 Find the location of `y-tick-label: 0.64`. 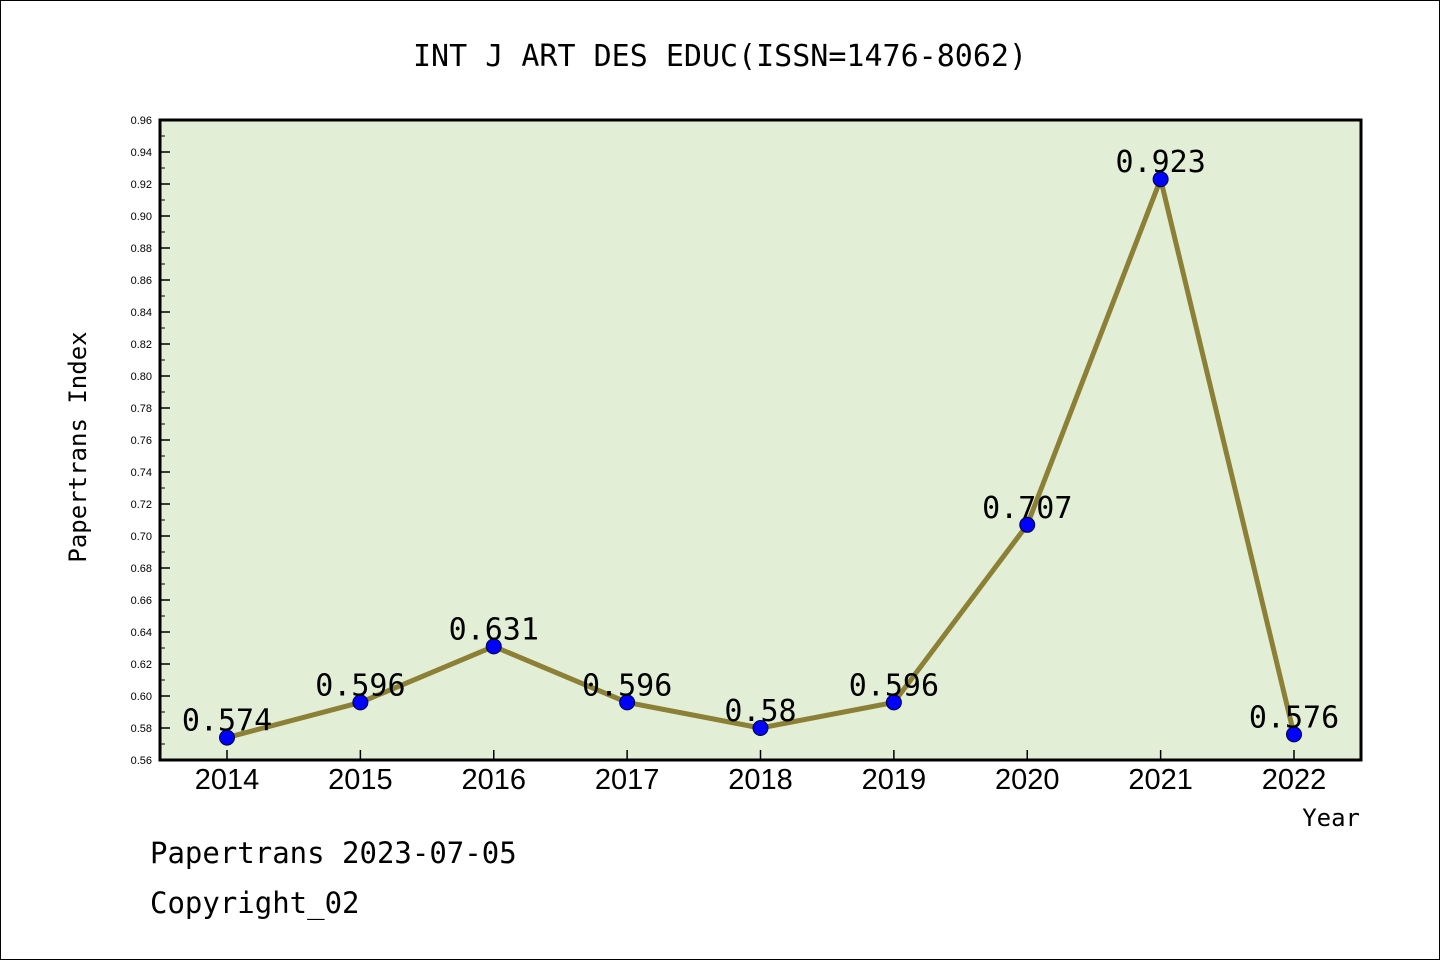

y-tick-label: 0.64 is located at coordinates (141, 633).